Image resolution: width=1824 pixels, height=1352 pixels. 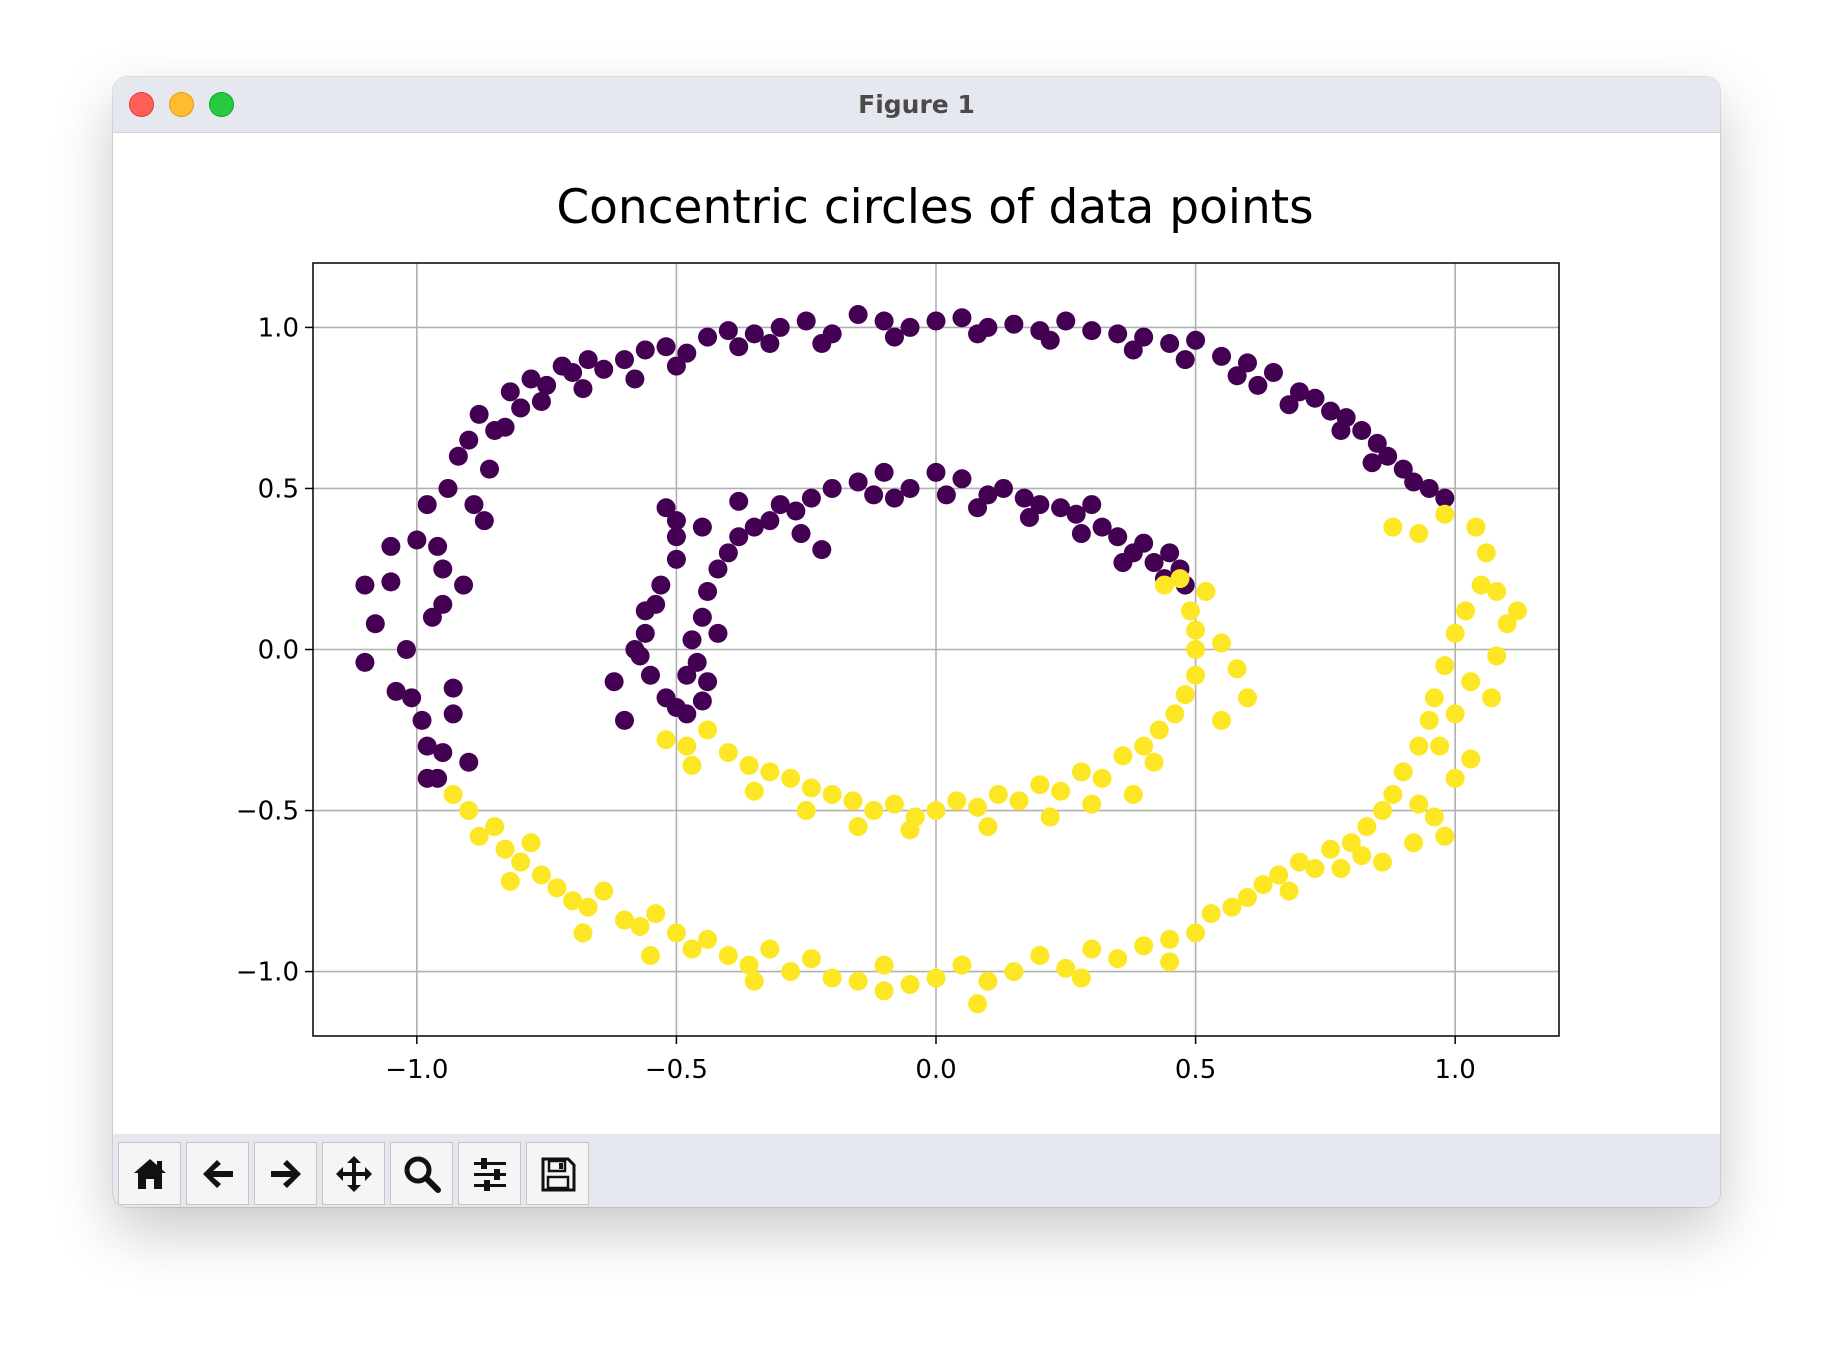 I want to click on close-button, so click(x=141, y=104).